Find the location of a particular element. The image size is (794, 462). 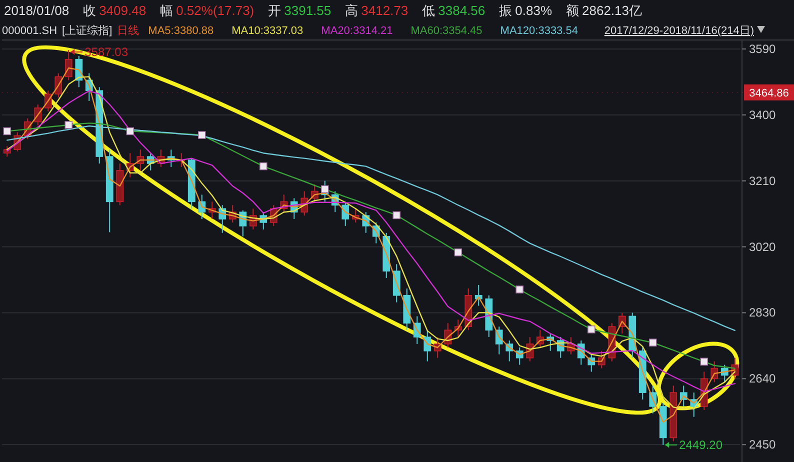

text: MA60:3354.45 is located at coordinates (446, 31).